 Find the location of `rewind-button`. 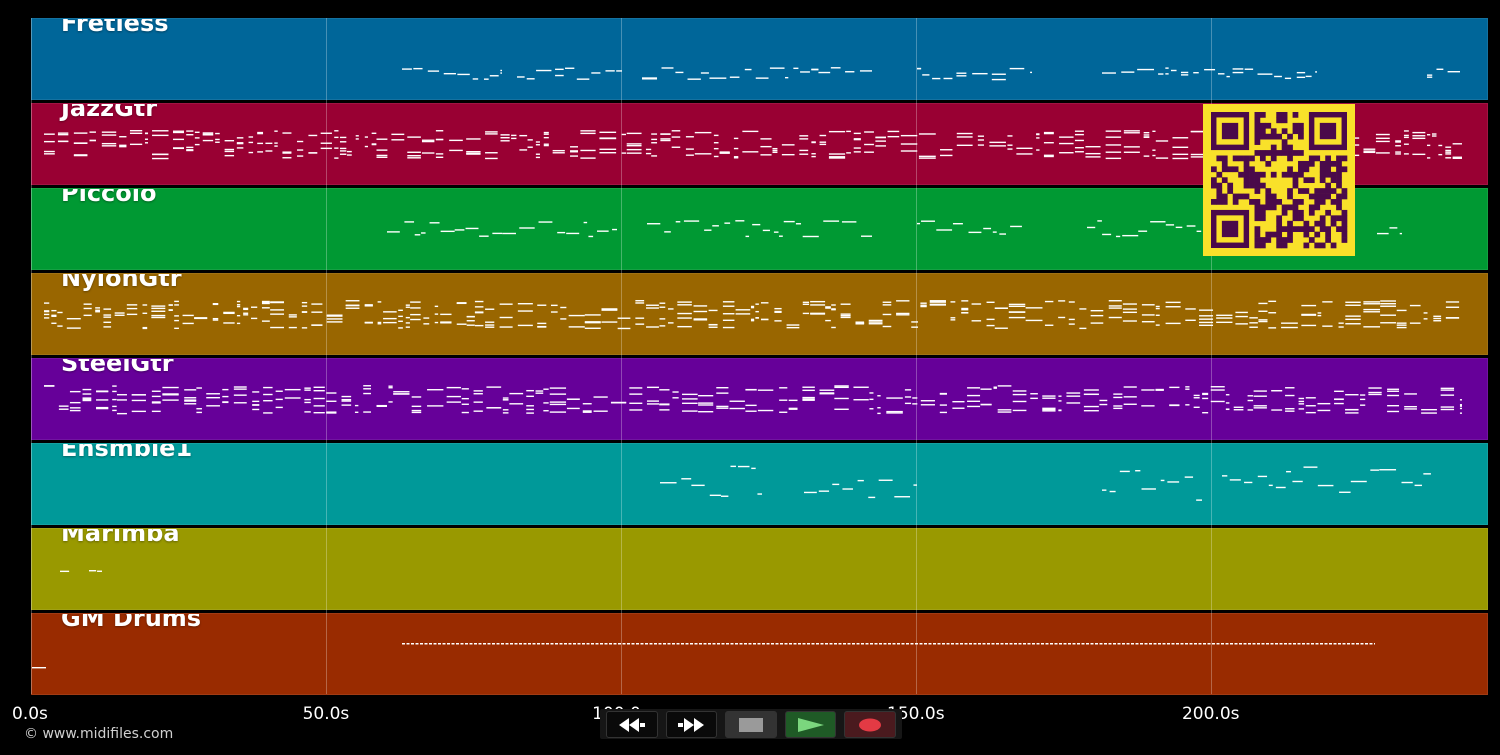

rewind-button is located at coordinates (632, 724).